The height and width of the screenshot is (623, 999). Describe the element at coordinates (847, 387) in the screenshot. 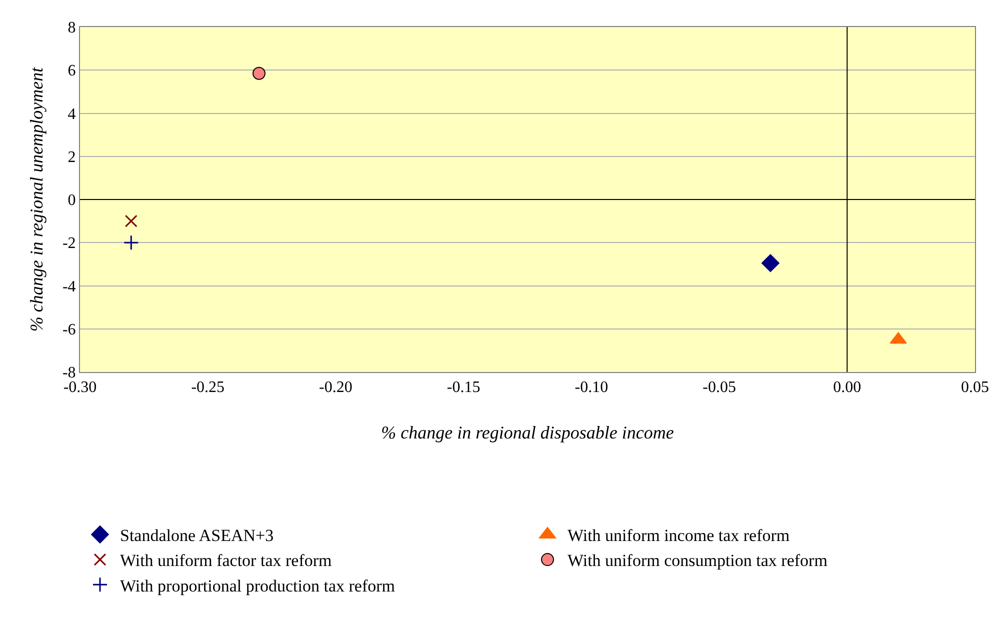

I see `x-tick-label: 0.00` at that location.